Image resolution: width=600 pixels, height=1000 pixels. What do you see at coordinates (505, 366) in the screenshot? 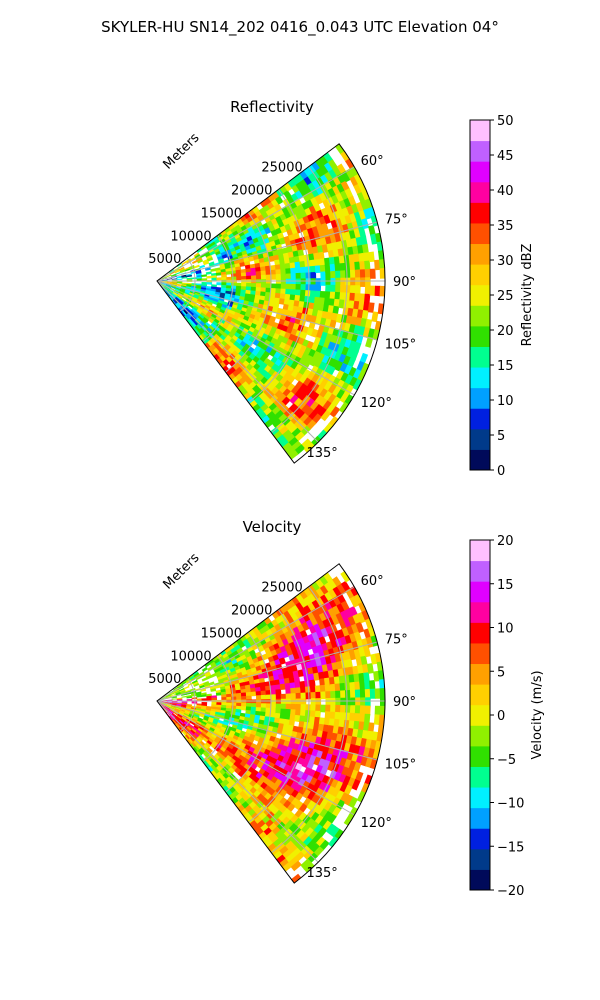
I see `colorbar-tick-label: 15` at bounding box center [505, 366].